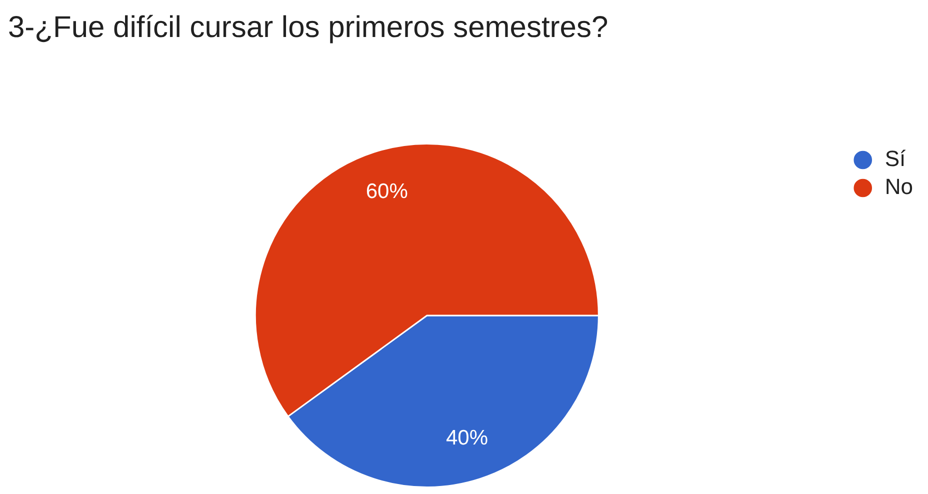 This screenshot has width=928, height=494. I want to click on legend-label: No, so click(898, 187).